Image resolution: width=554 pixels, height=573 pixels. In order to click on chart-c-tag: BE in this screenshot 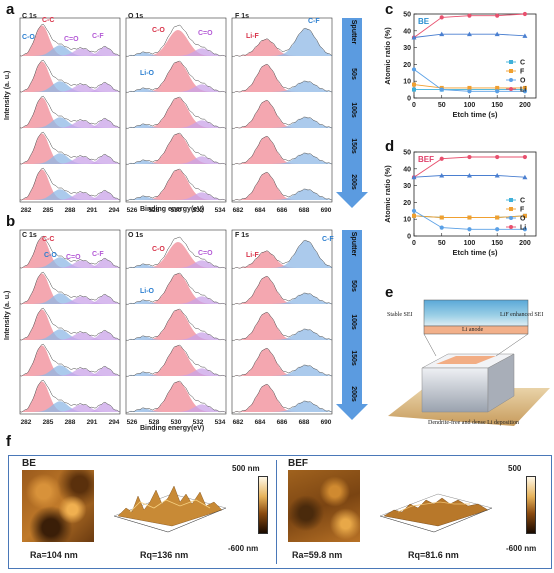, I will do `click(424, 21)`.